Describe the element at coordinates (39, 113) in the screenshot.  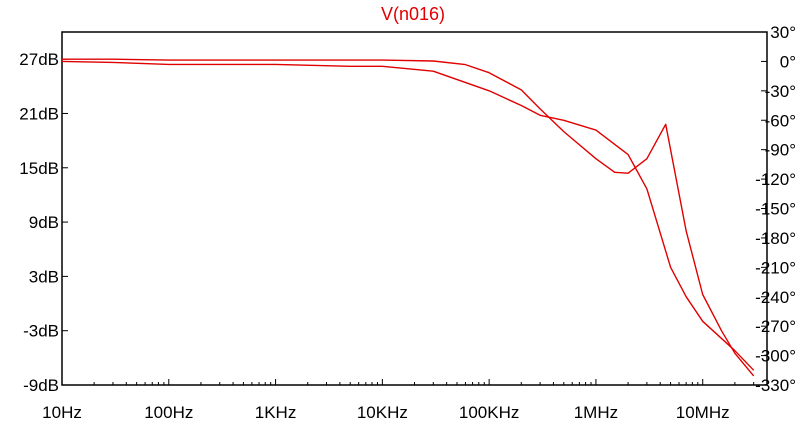
I see `y-left-tick-label: 21dB` at that location.